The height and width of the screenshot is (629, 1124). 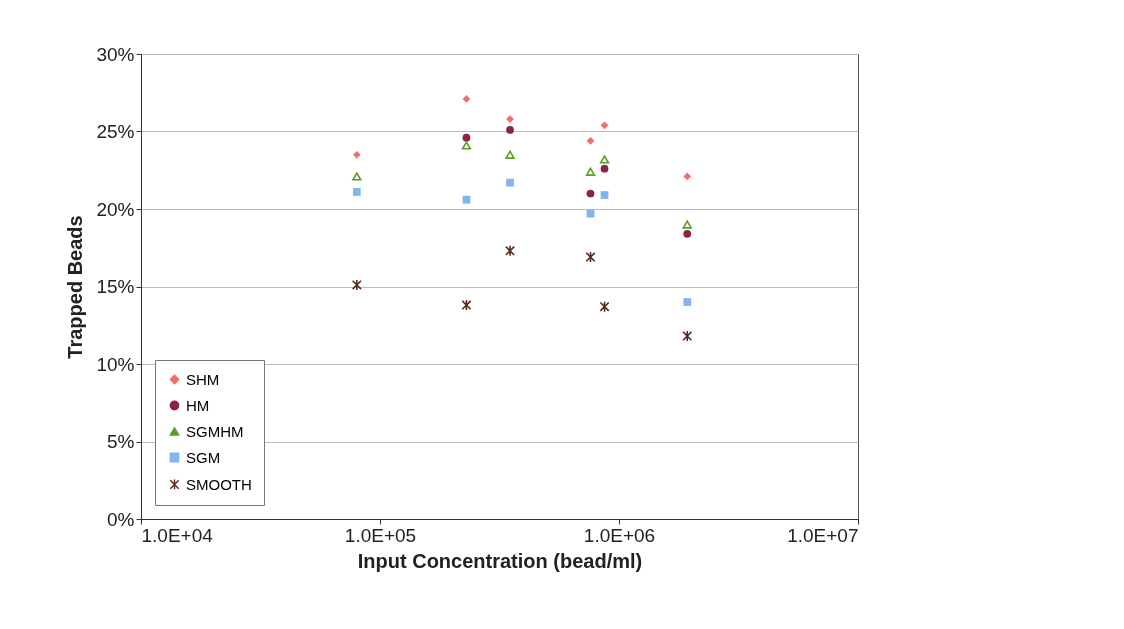 What do you see at coordinates (203, 457) in the screenshot?
I see `legend-label: SGM` at bounding box center [203, 457].